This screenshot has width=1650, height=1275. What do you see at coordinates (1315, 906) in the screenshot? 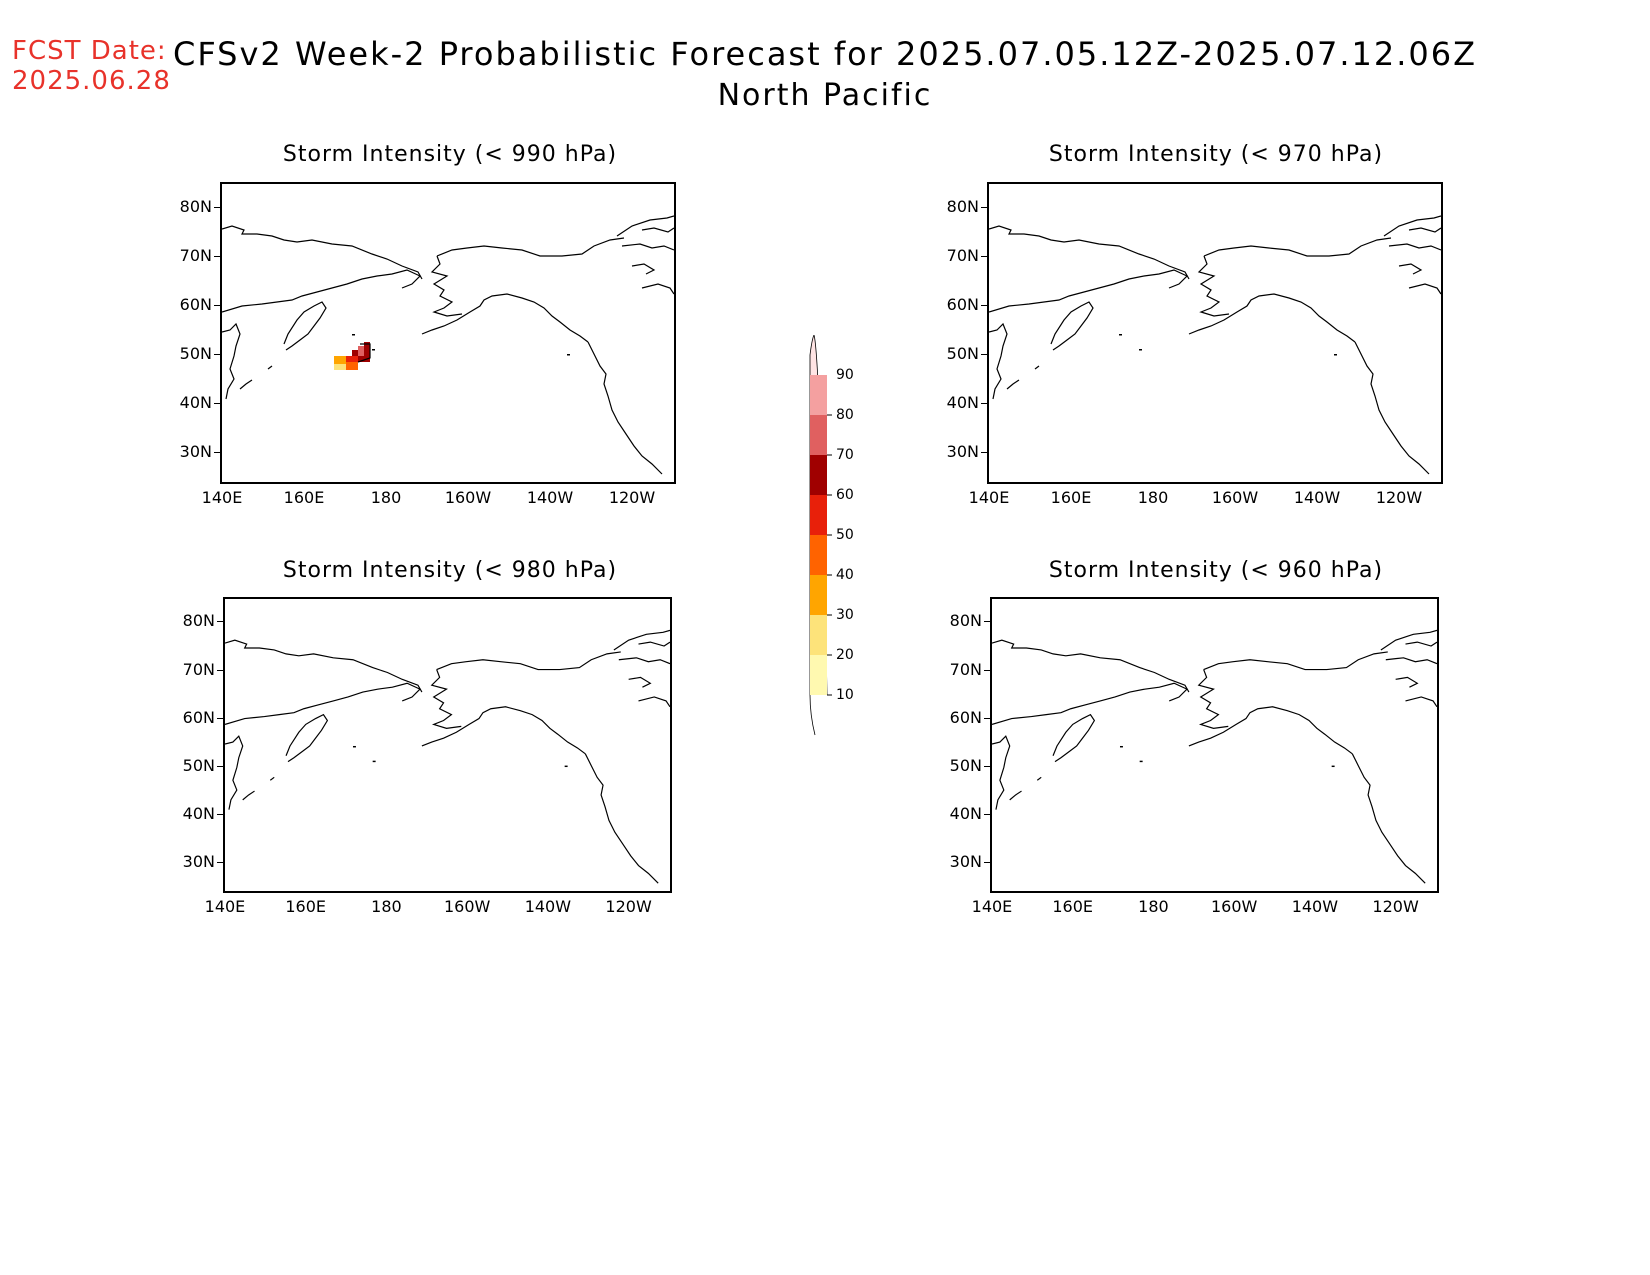
I see `lon-tick-label: 140W` at bounding box center [1315, 906].